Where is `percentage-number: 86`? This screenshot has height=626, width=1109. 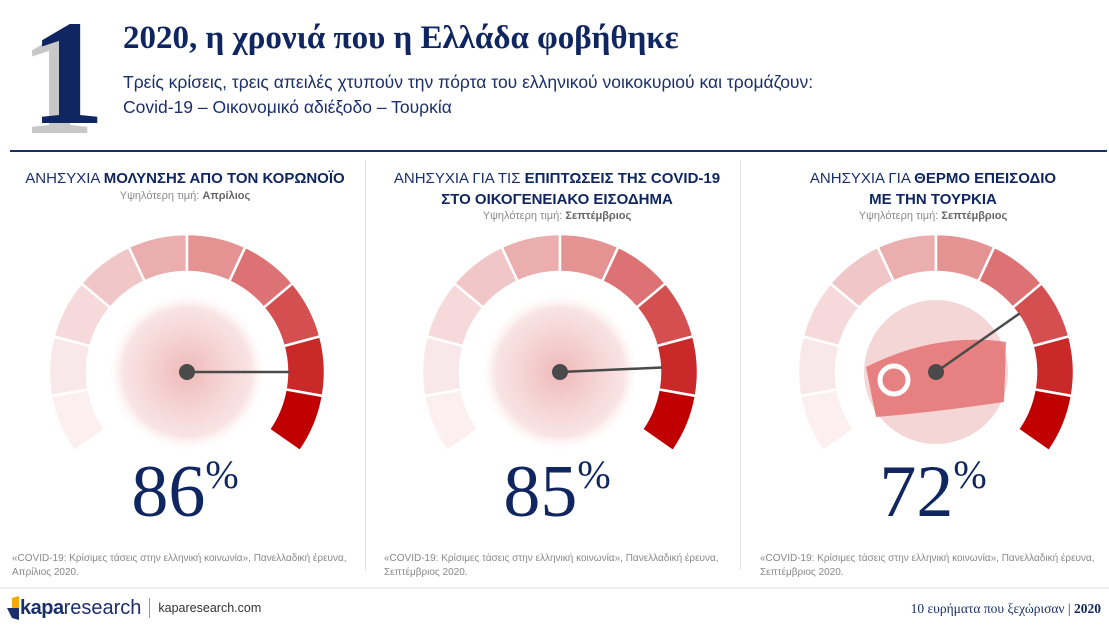 percentage-number: 86 is located at coordinates (168, 492).